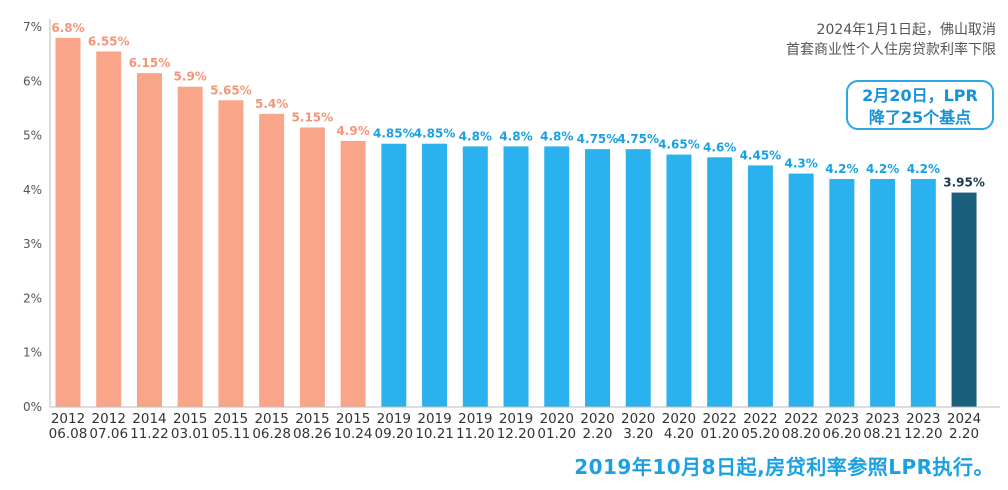 The height and width of the screenshot is (490, 1008). Describe the element at coordinates (231, 434) in the screenshot. I see `x-tick-date: 05.11` at that location.